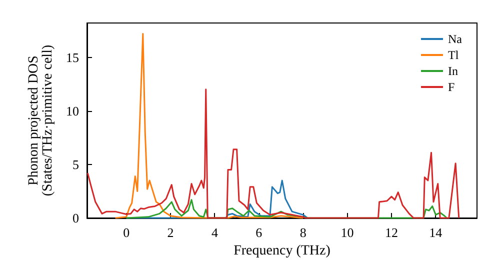 The width and height of the screenshot is (500, 280). Describe the element at coordinates (452, 87) in the screenshot. I see `legend-label: F` at that location.